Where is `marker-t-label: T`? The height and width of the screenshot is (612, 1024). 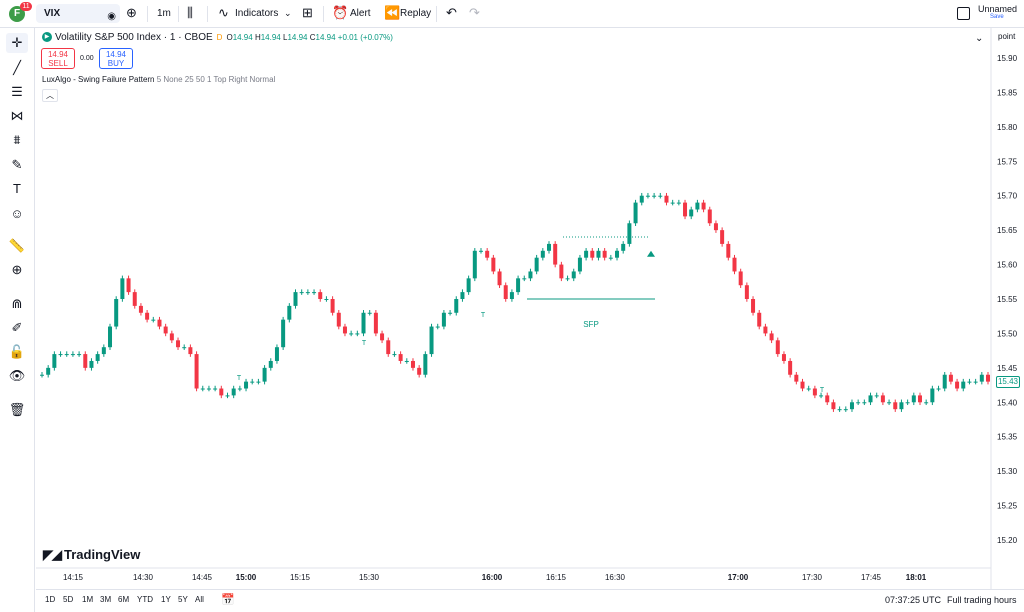 marker-t-label: T is located at coordinates (364, 343).